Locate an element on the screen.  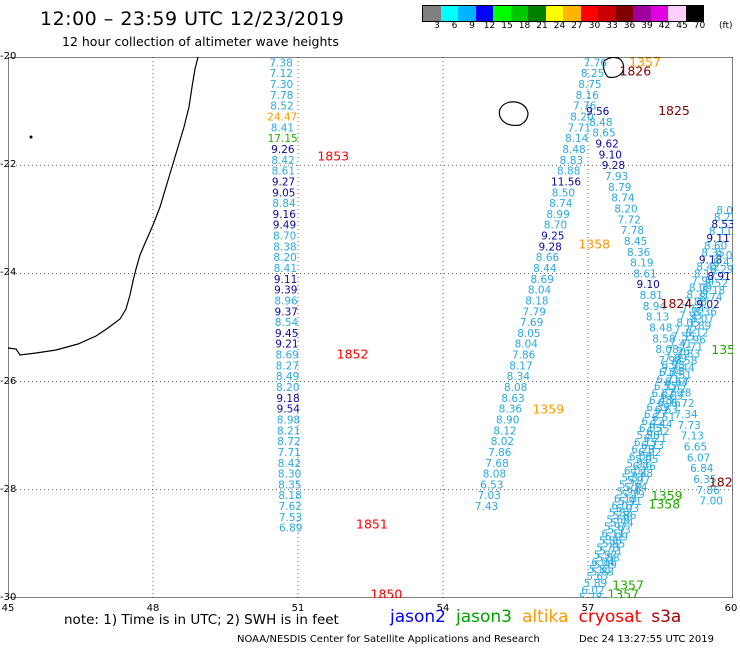
wave-height-value: 5.78 is located at coordinates (590, 595).